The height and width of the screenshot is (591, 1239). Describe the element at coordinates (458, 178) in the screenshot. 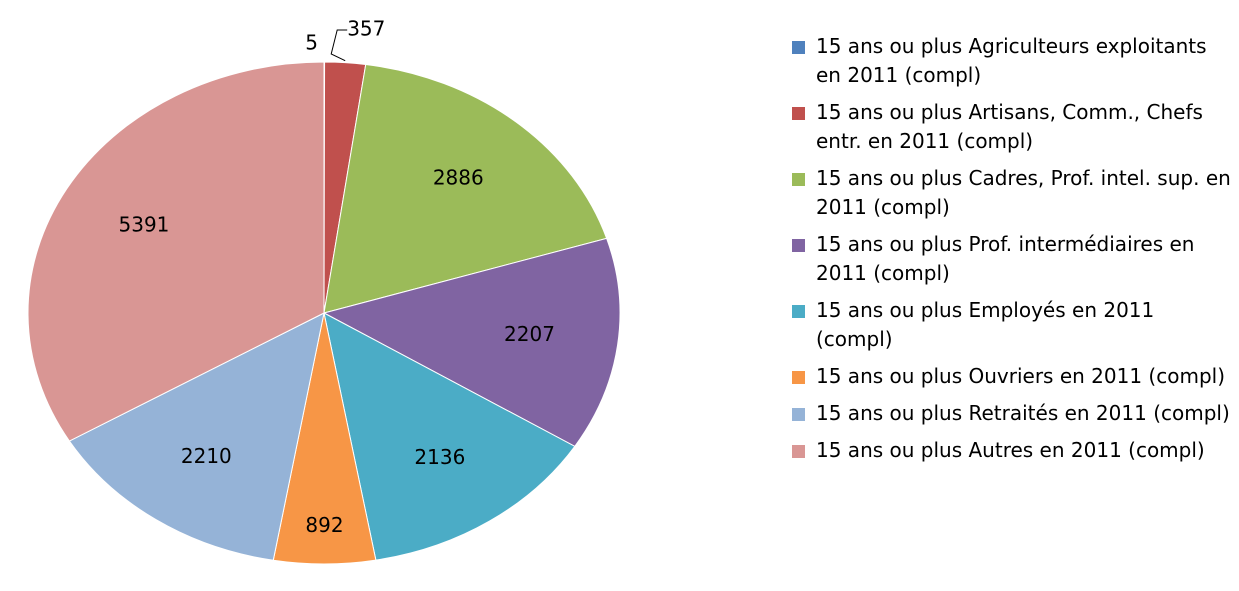

I see `data-label: 2886` at that location.